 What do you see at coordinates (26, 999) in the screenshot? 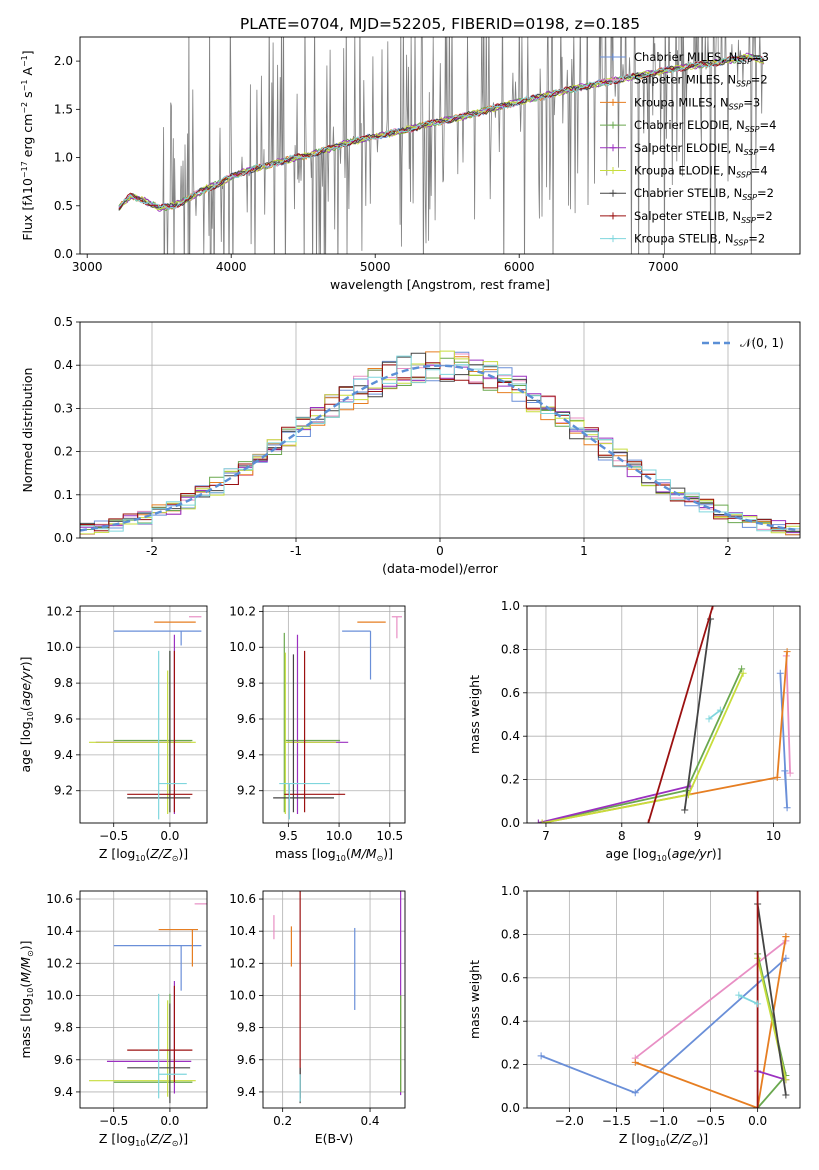
I see `y-axis-label: mass [log10(M/M⊙)]` at bounding box center [26, 999].